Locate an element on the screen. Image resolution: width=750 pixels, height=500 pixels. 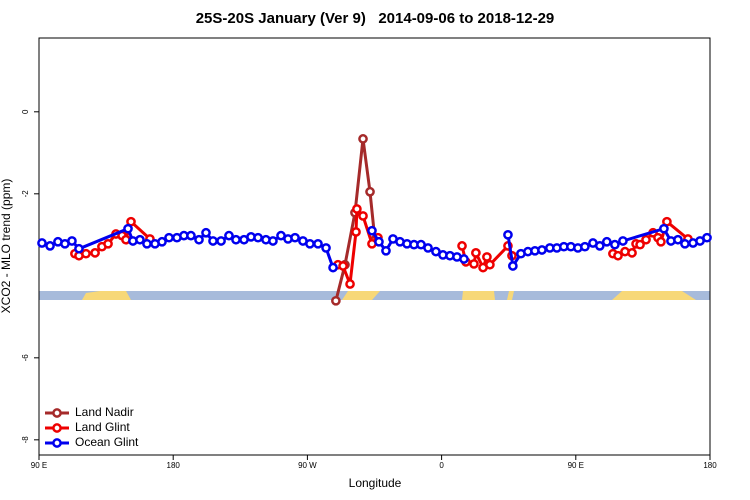
y-tick-label: -6 is located at coordinates (25, 358).